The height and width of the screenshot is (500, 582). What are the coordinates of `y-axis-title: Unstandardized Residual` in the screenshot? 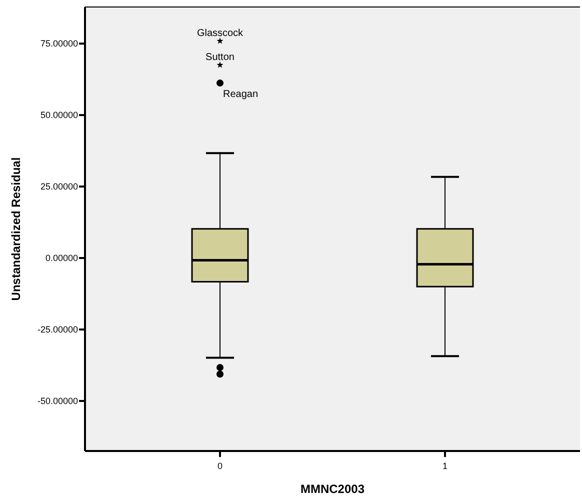 It's located at (16, 229).